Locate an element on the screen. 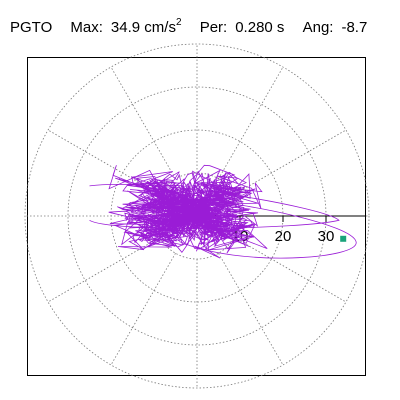 Image resolution: width=400 pixels, height=400 pixels. motion-trace-excursion is located at coordinates (223, 221).